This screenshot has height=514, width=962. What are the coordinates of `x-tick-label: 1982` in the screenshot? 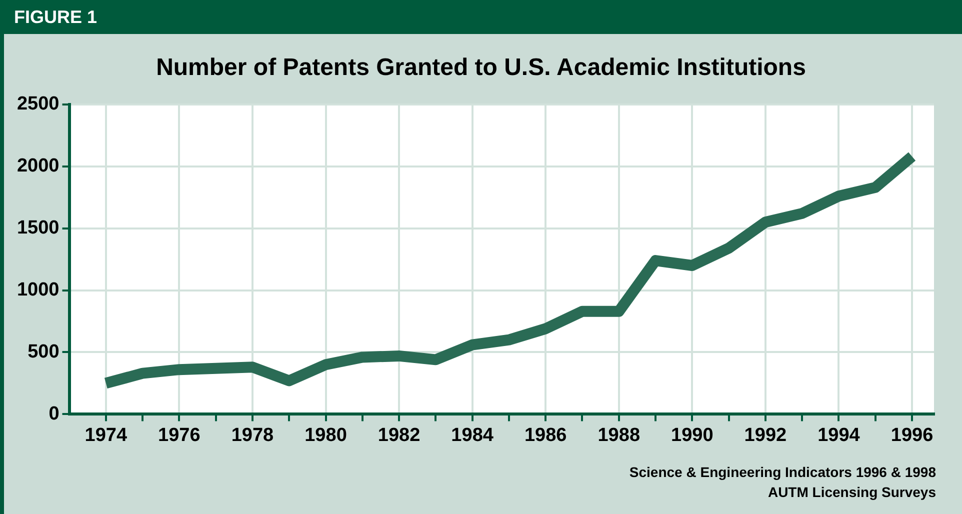 It's located at (399, 435).